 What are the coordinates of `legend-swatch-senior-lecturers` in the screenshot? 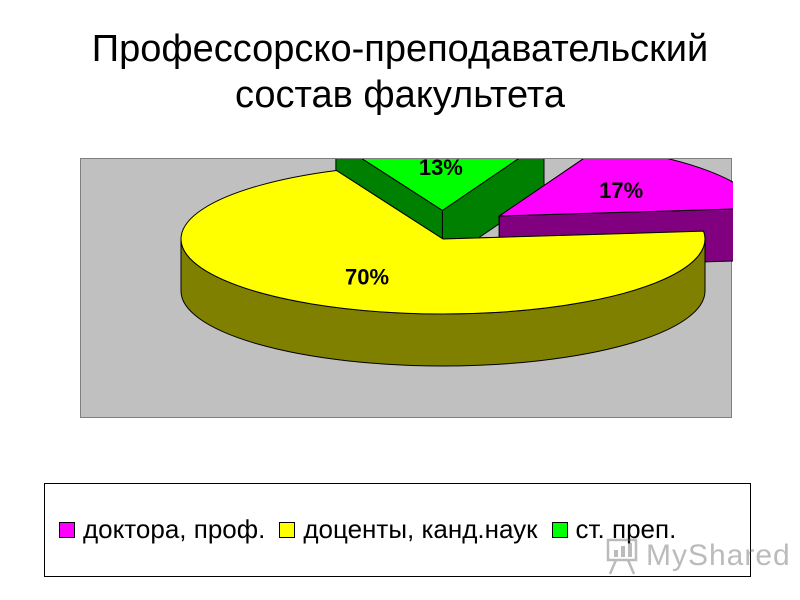 It's located at (559, 529).